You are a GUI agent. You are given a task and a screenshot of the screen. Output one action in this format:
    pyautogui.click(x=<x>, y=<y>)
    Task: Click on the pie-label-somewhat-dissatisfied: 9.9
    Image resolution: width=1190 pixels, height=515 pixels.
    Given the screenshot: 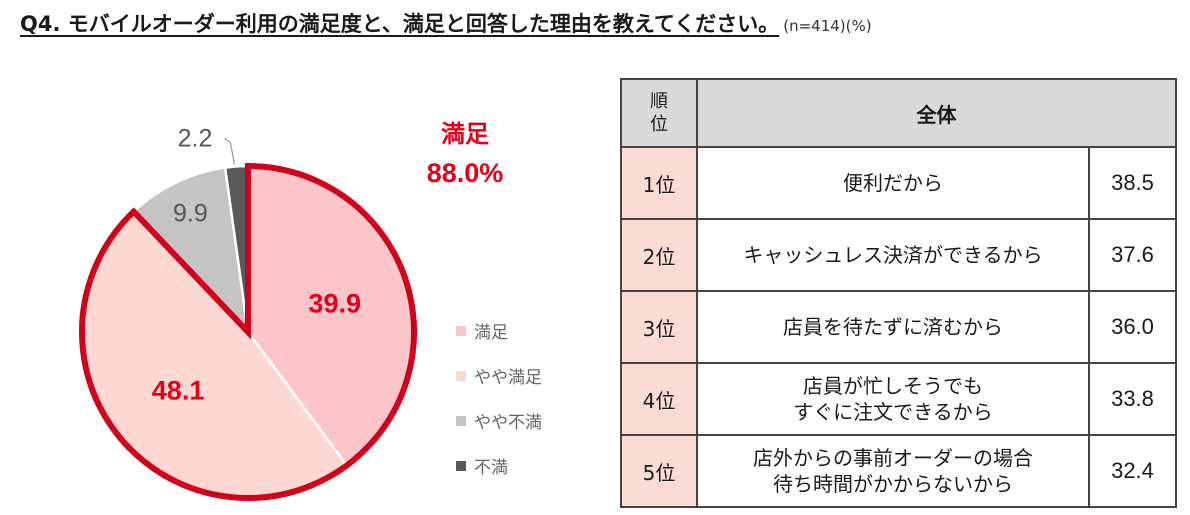 What is the action you would take?
    pyautogui.click(x=190, y=213)
    